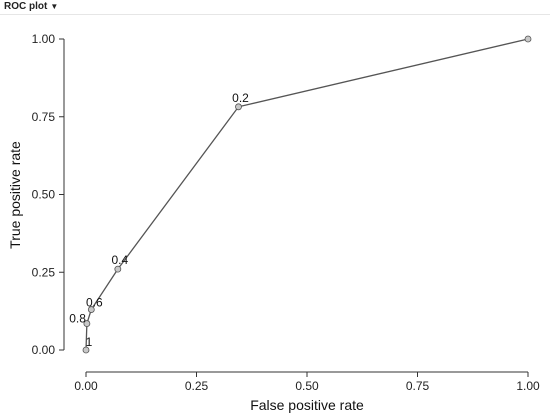 This screenshot has height=417, width=550. Describe the element at coordinates (77, 319) in the screenshot. I see `threshold-label: 0.8` at that location.